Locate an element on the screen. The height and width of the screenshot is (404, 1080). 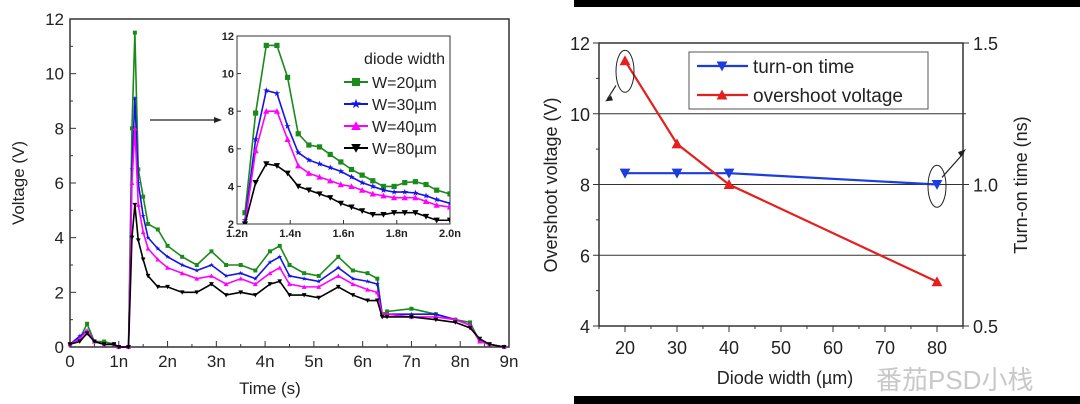
x-tick-label: 30 is located at coordinates (677, 348).